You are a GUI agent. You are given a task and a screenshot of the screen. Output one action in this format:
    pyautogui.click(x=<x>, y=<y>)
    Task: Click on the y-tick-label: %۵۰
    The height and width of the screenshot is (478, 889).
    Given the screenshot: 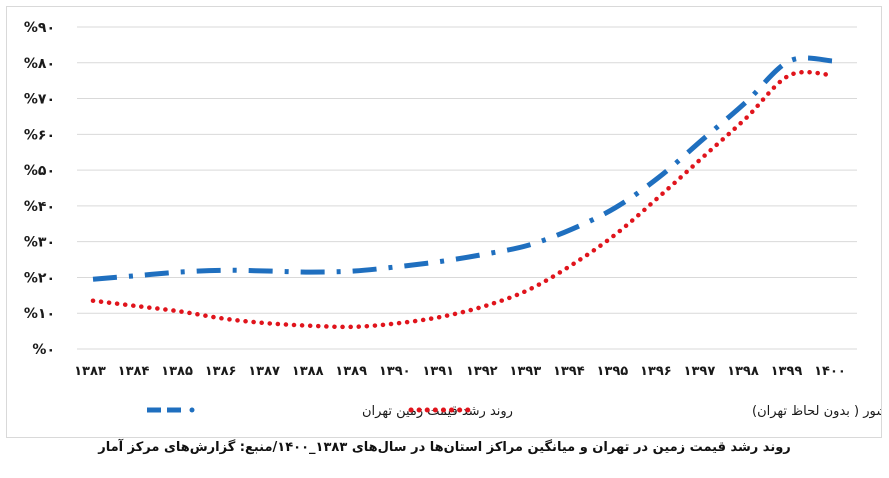 What is the action you would take?
    pyautogui.click(x=39, y=171)
    